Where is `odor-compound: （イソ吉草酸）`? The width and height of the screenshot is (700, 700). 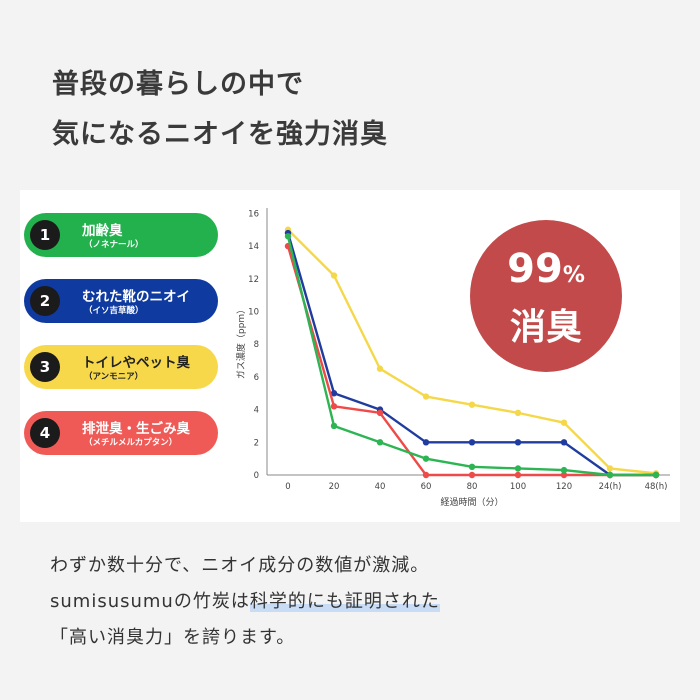 odor-compound: （イソ吉草酸） is located at coordinates (114, 311).